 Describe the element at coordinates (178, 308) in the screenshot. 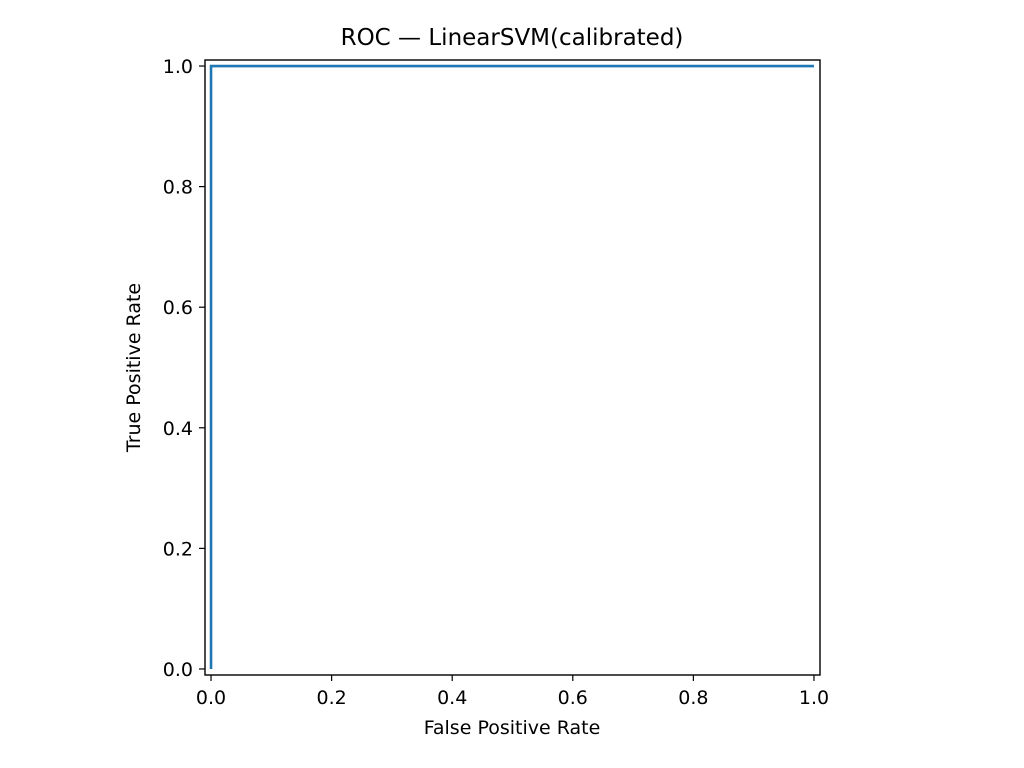

I see `y-tick-label: 0.6` at that location.